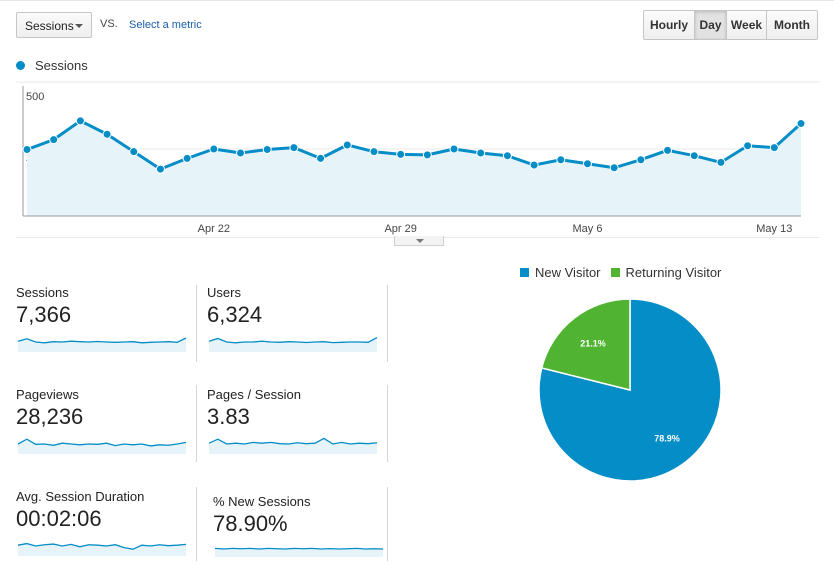 Image resolution: width=834 pixels, height=561 pixels. I want to click on metric-label: Pages / Session, so click(254, 394).